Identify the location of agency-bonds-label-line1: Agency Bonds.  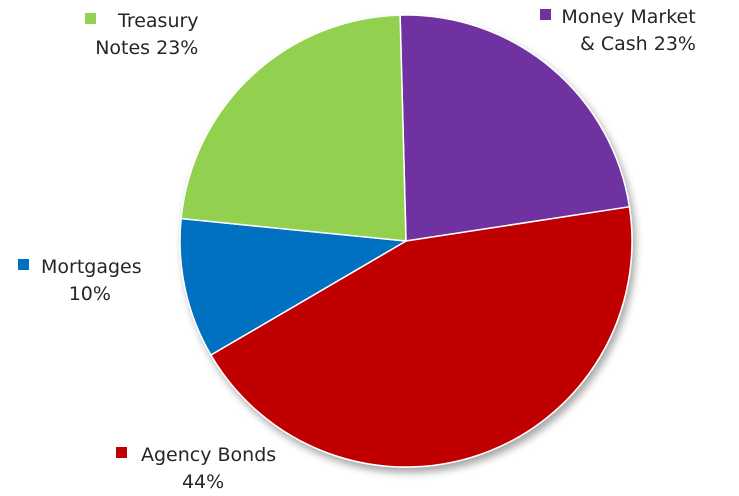
(208, 455).